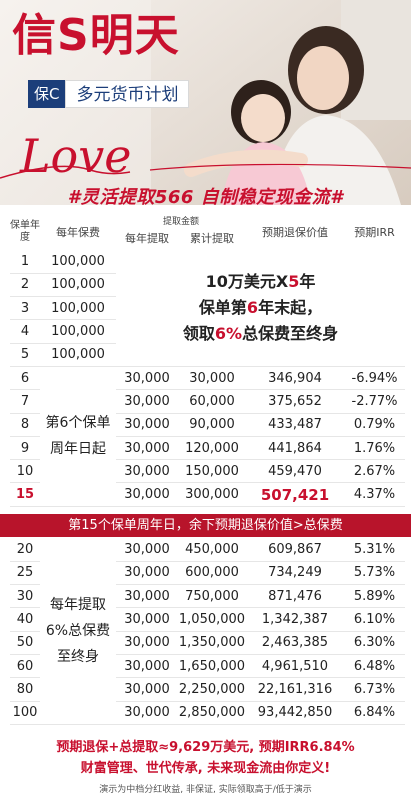 This screenshot has height=800, width=411. I want to click on irr-cell: 1.76%, so click(374, 448).